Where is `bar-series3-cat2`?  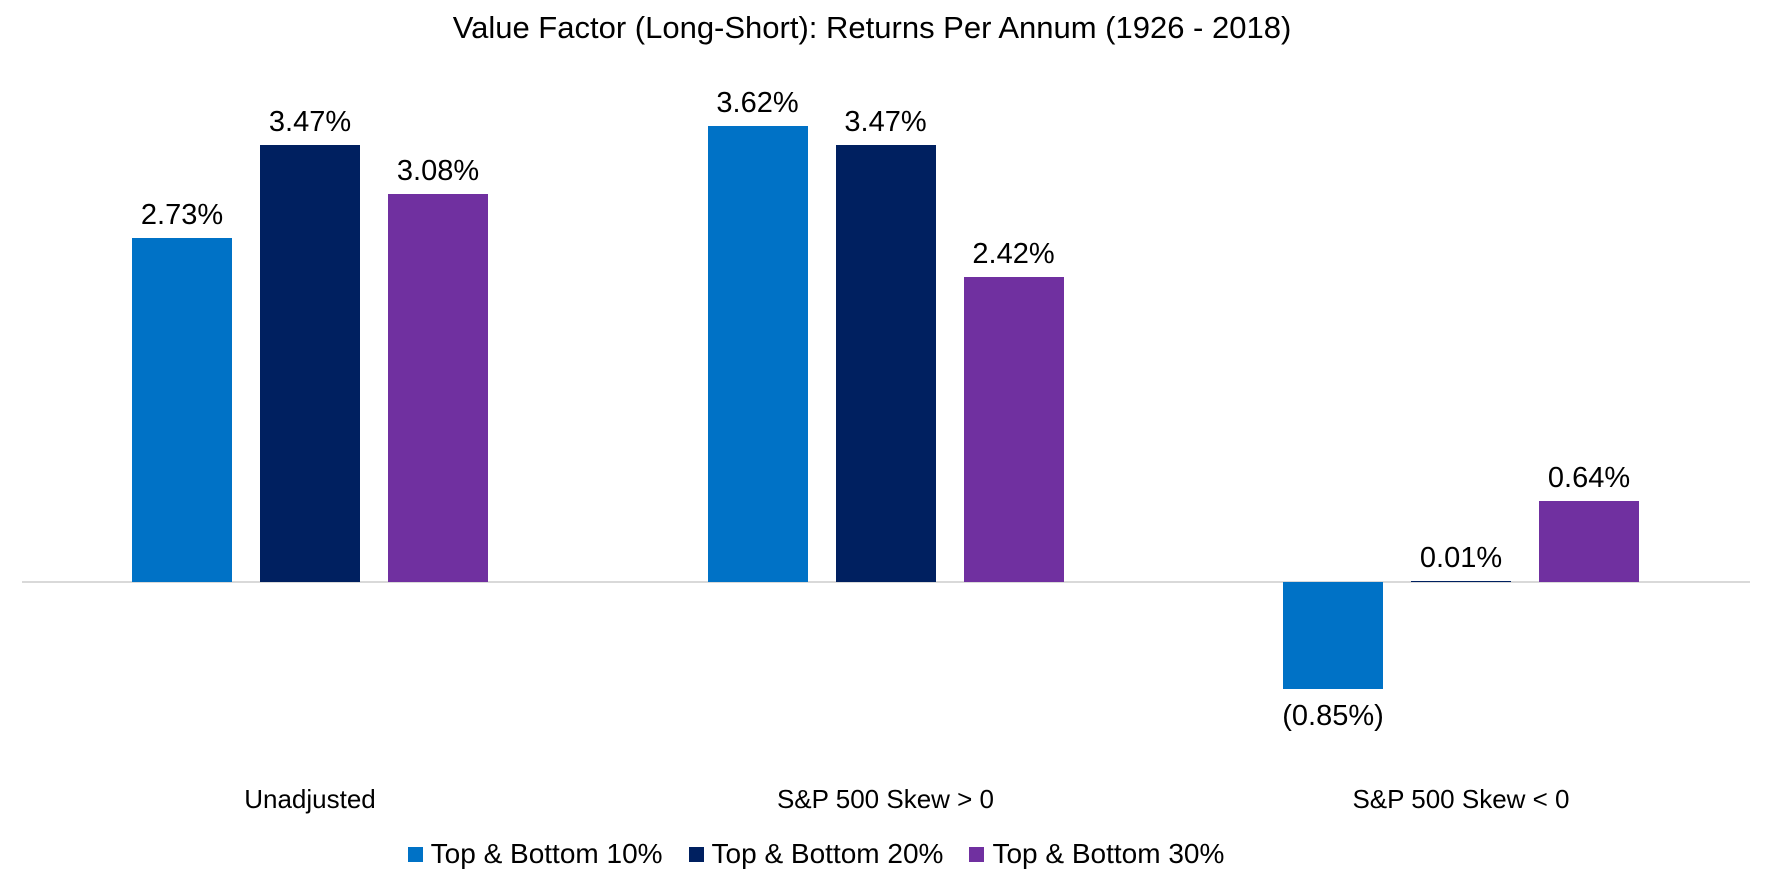
bar-series3-cat2 is located at coordinates (1013, 429).